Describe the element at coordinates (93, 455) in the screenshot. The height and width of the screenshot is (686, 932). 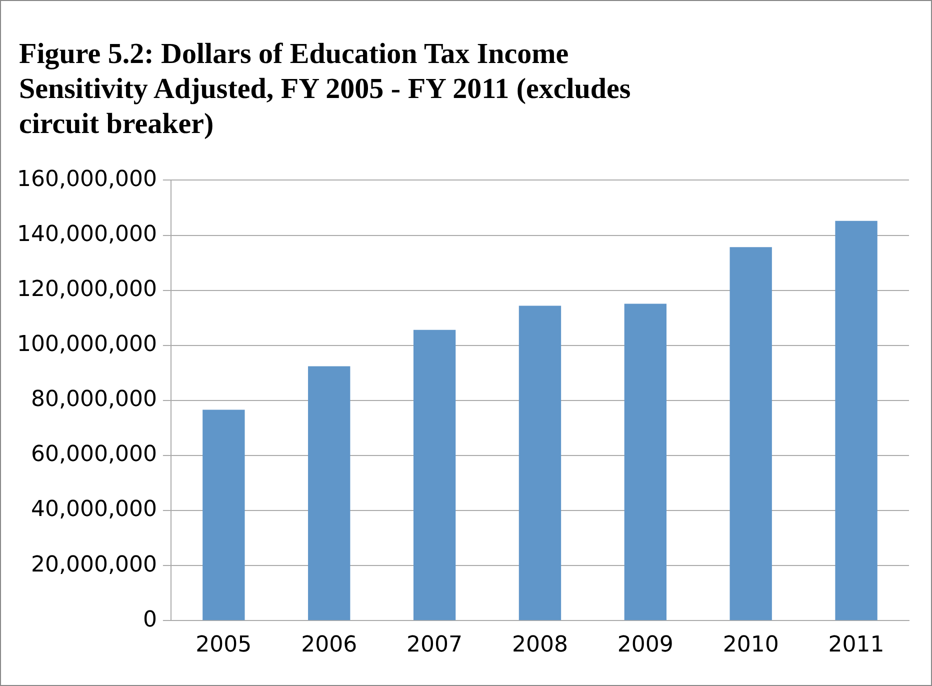
I see `y-tick-label: 60,000,000` at that location.